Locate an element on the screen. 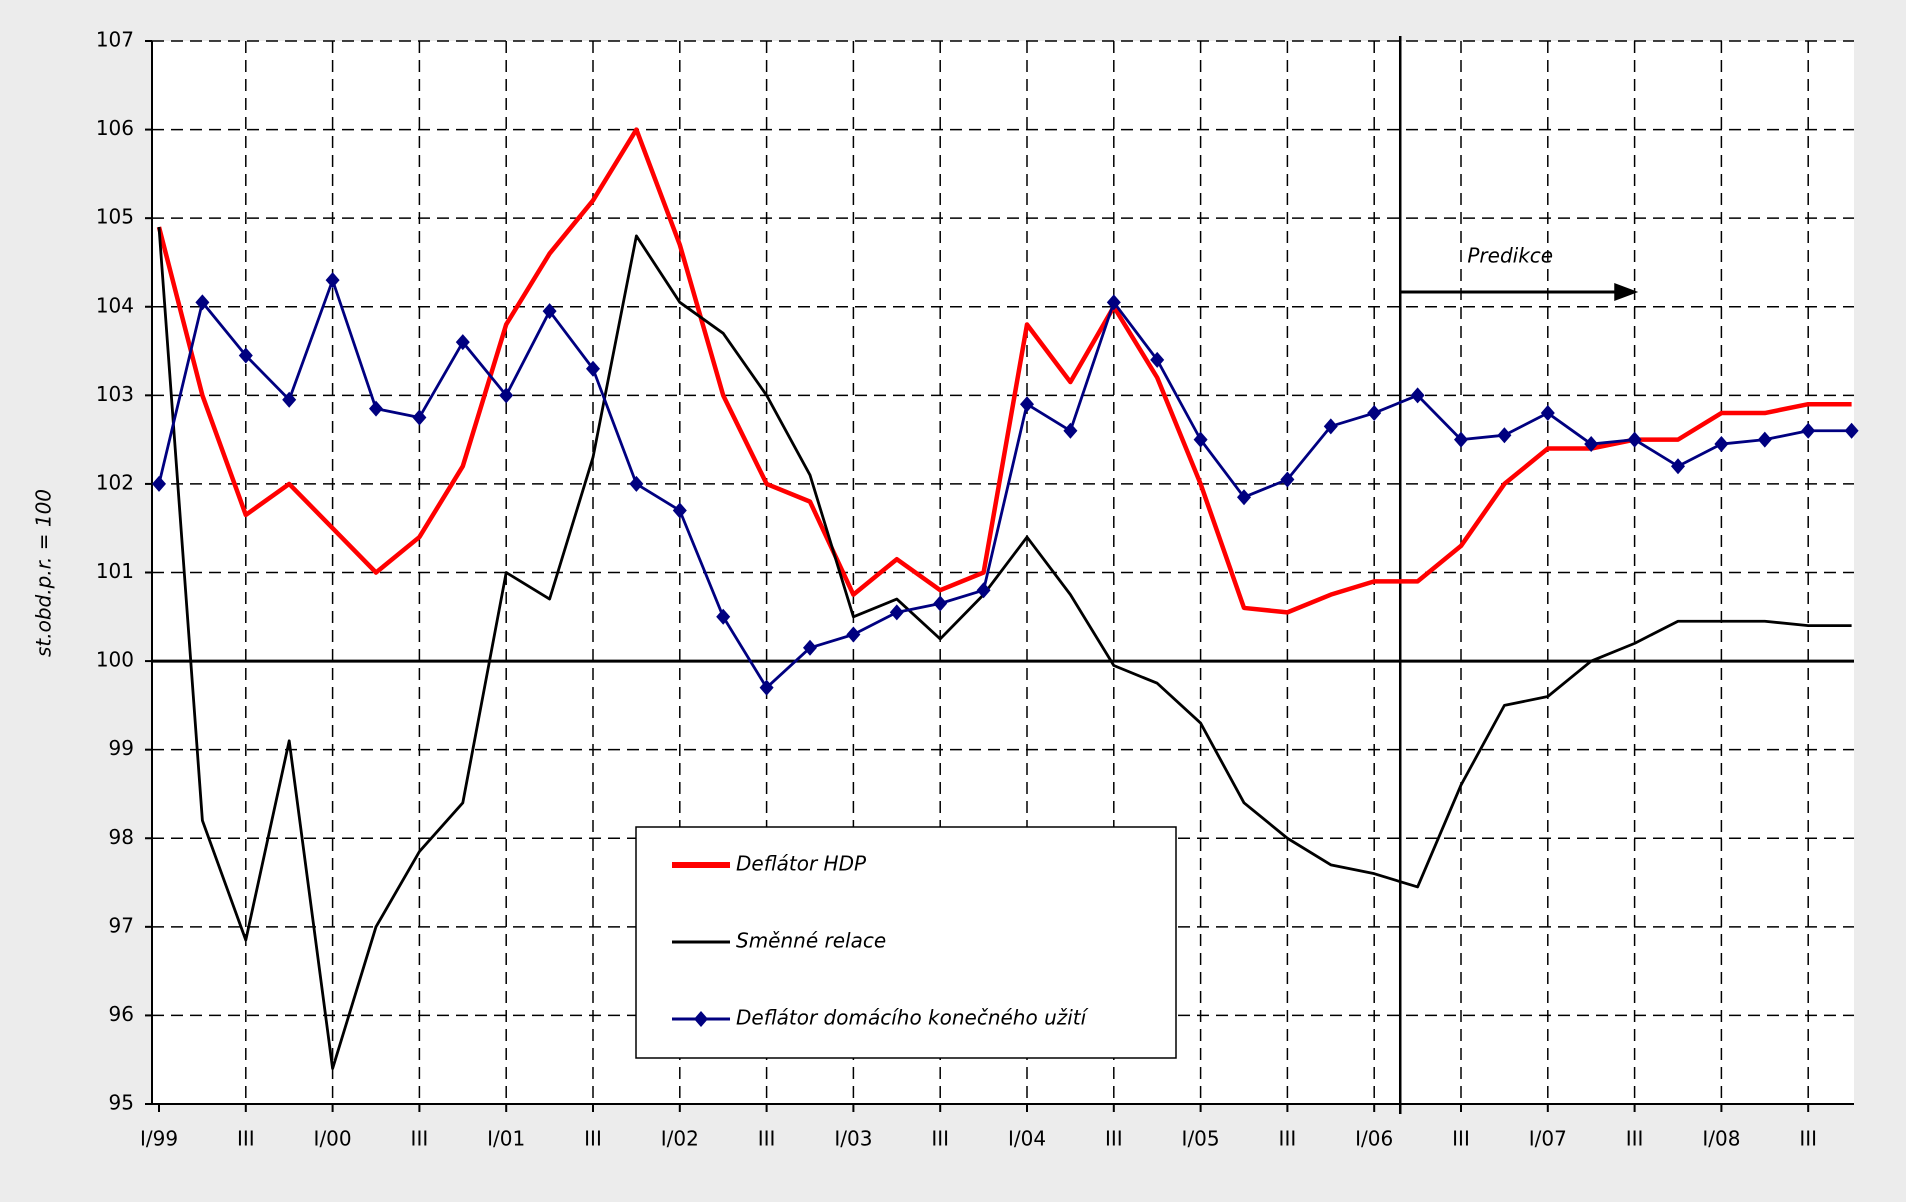 This screenshot has width=1906, height=1202. x-tick-label: I/00 is located at coordinates (333, 1139).